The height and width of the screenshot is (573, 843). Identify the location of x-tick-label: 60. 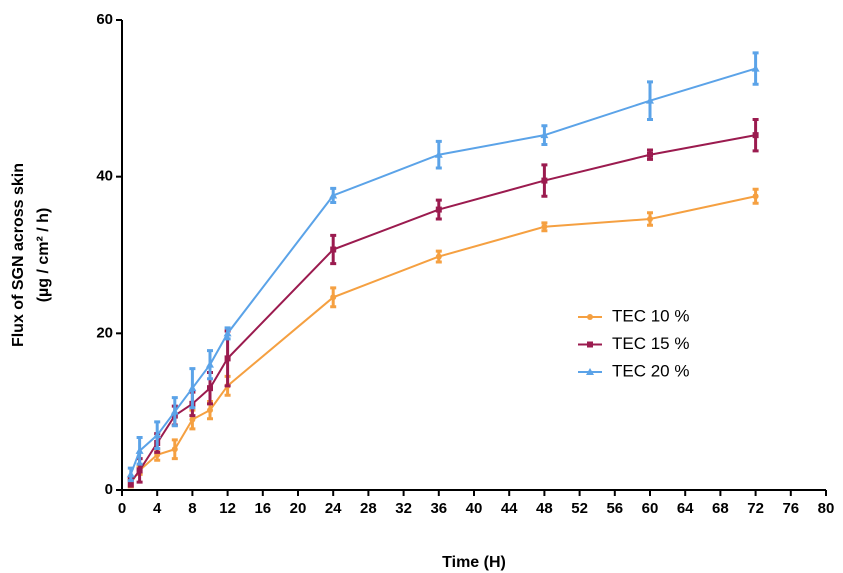
(650, 508).